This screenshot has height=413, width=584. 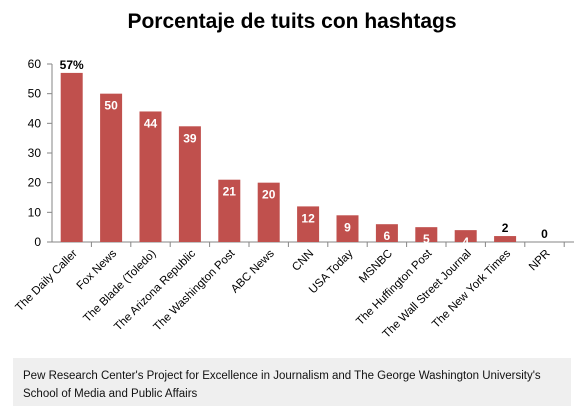 What do you see at coordinates (253, 271) in the screenshot?
I see `category-label: ABC News` at bounding box center [253, 271].